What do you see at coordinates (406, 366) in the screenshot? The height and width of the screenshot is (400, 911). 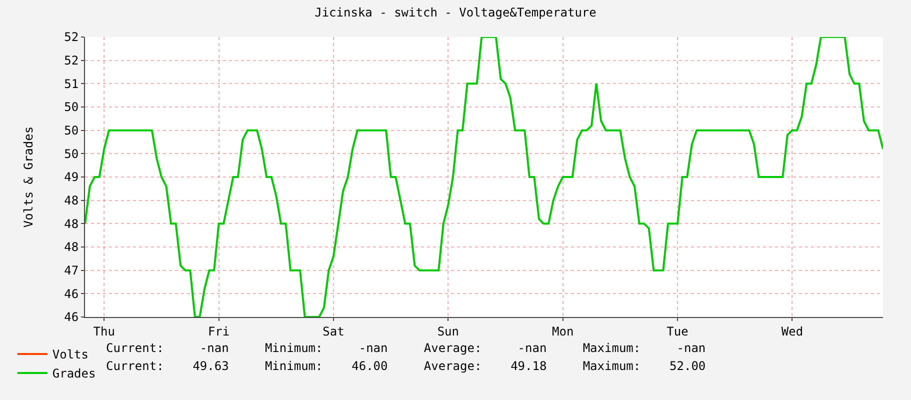 I see `text: Current: 49.63 Minimum: 46.00 Average: 49.18 Maximum: 52.00` at bounding box center [406, 366].